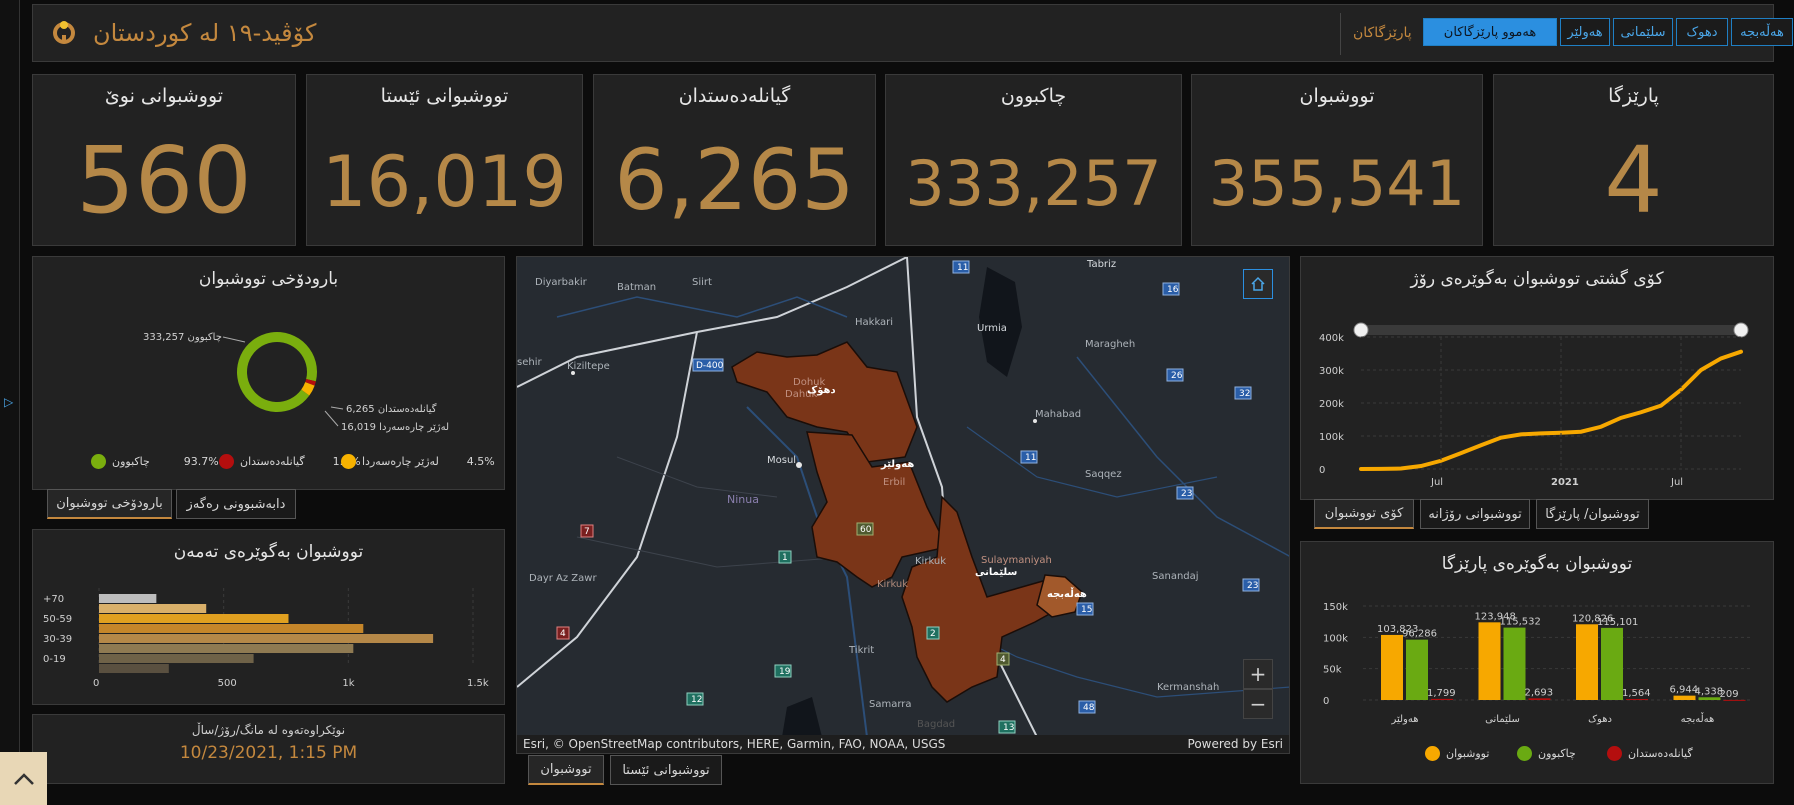  What do you see at coordinates (894, 482) in the screenshot?
I see `map-label-erbil: Erbil` at bounding box center [894, 482].